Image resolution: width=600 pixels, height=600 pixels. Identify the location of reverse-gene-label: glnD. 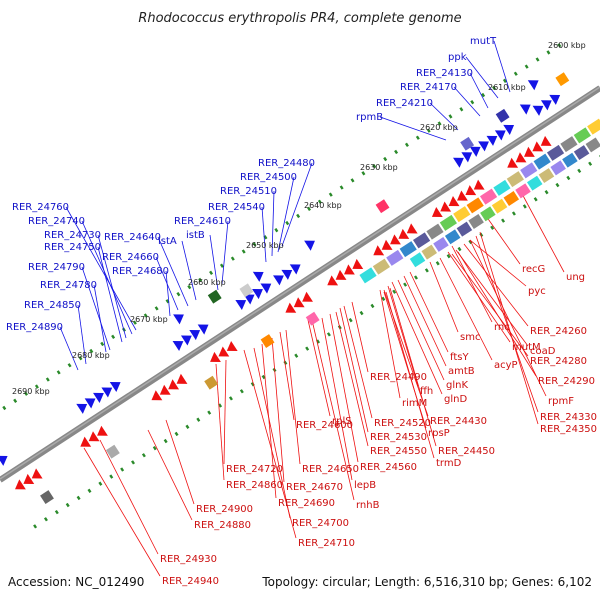
(455, 399).